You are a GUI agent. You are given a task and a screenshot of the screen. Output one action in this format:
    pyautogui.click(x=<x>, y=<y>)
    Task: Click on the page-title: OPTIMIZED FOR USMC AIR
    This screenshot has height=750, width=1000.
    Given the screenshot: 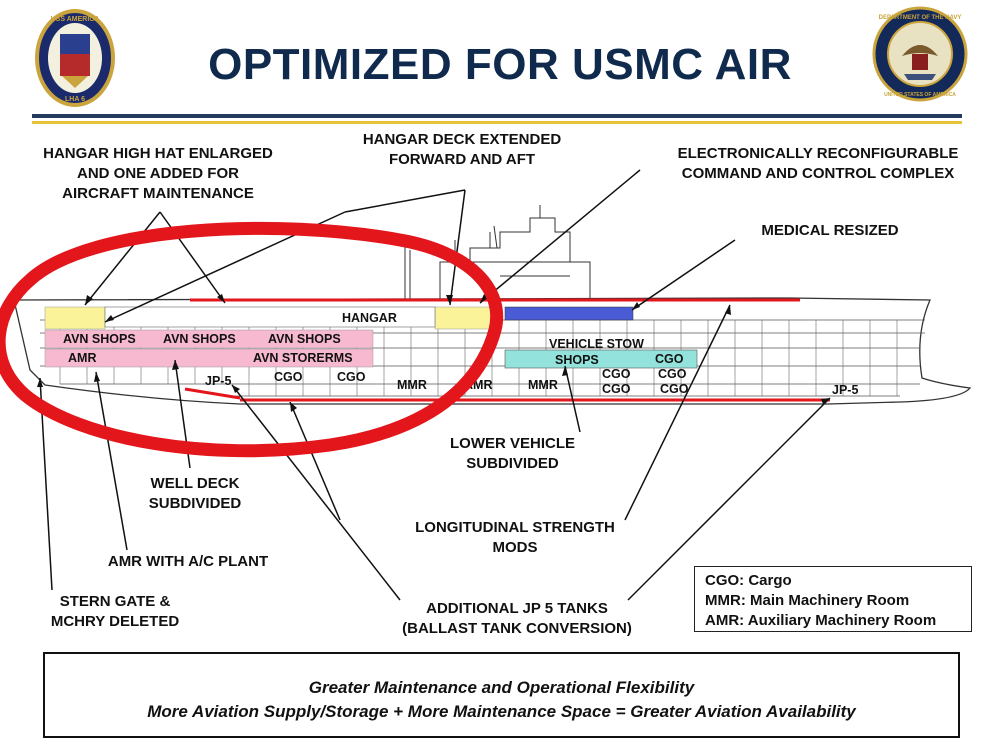 What is the action you would take?
    pyautogui.click(x=500, y=64)
    